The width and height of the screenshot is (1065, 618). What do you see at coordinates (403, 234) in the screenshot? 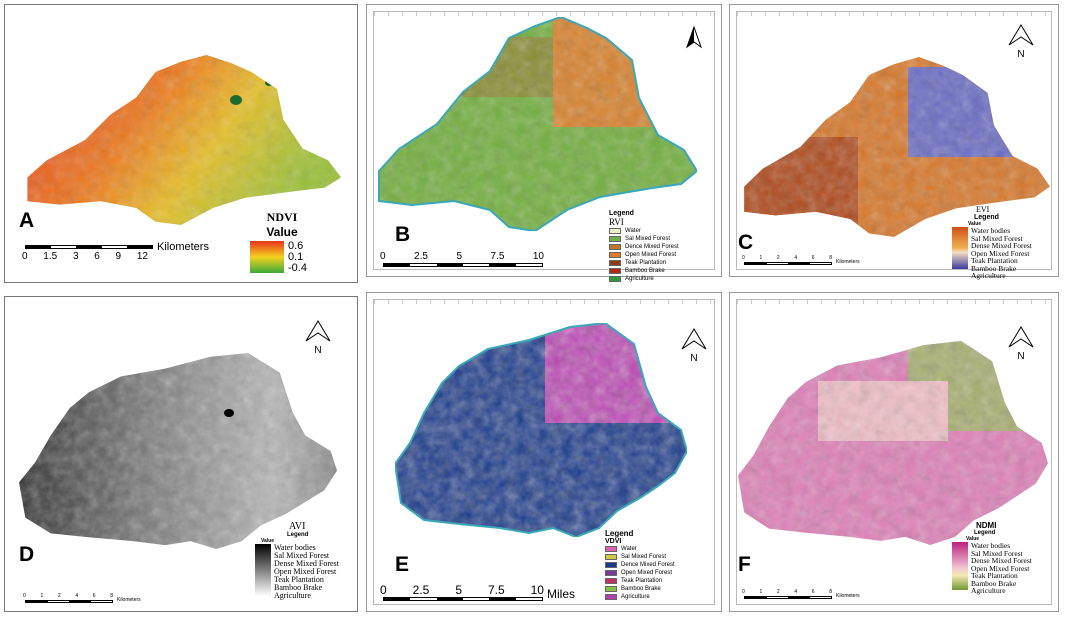
I see `panel-label: B` at bounding box center [403, 234].